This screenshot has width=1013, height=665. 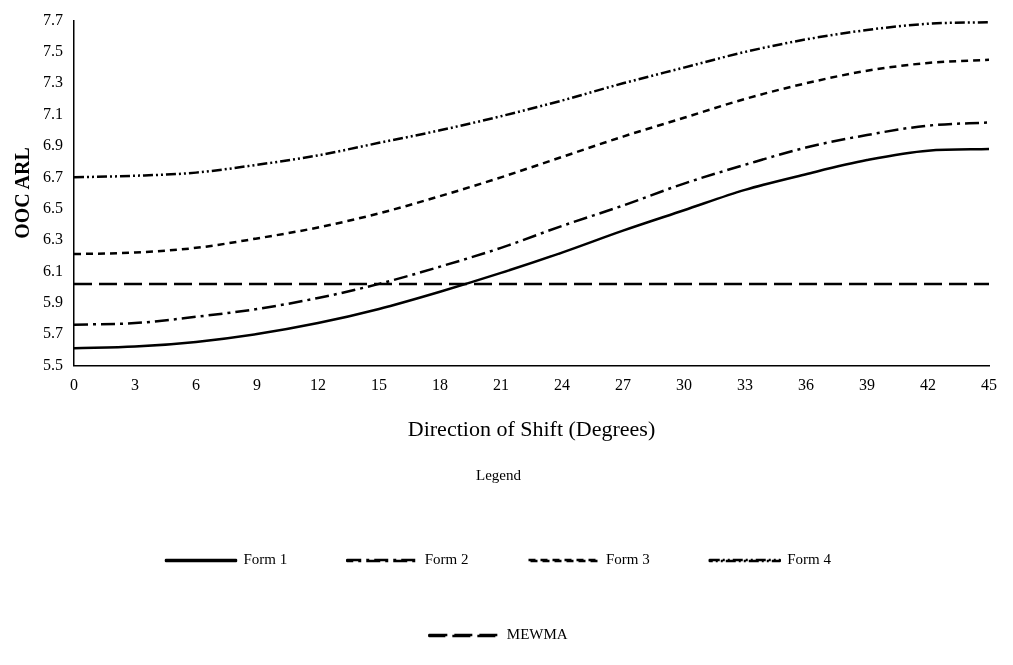 I want to click on x-tick-label: 15, so click(x=379, y=385).